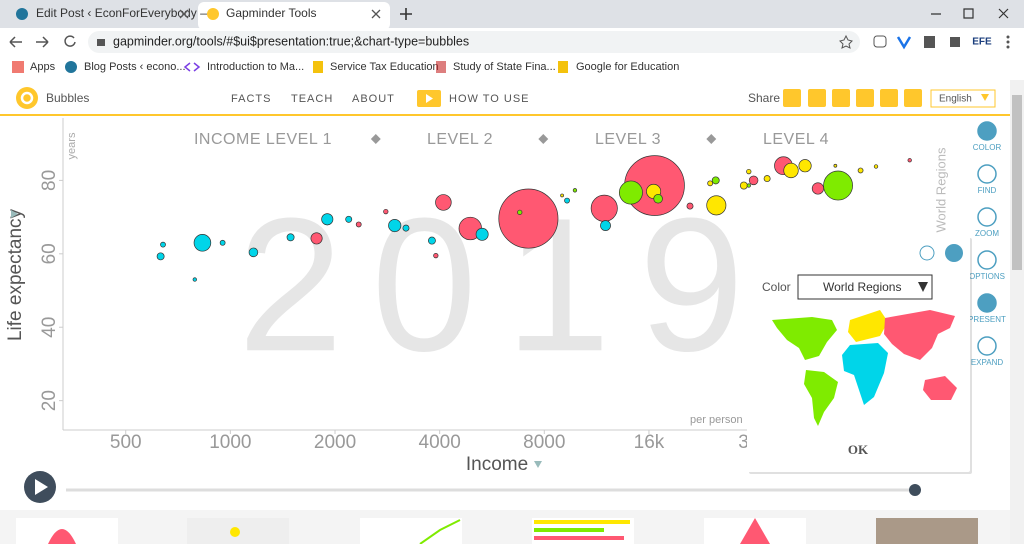  Describe the element at coordinates (982, 42) in the screenshot. I see `extension-label: EFE` at that location.